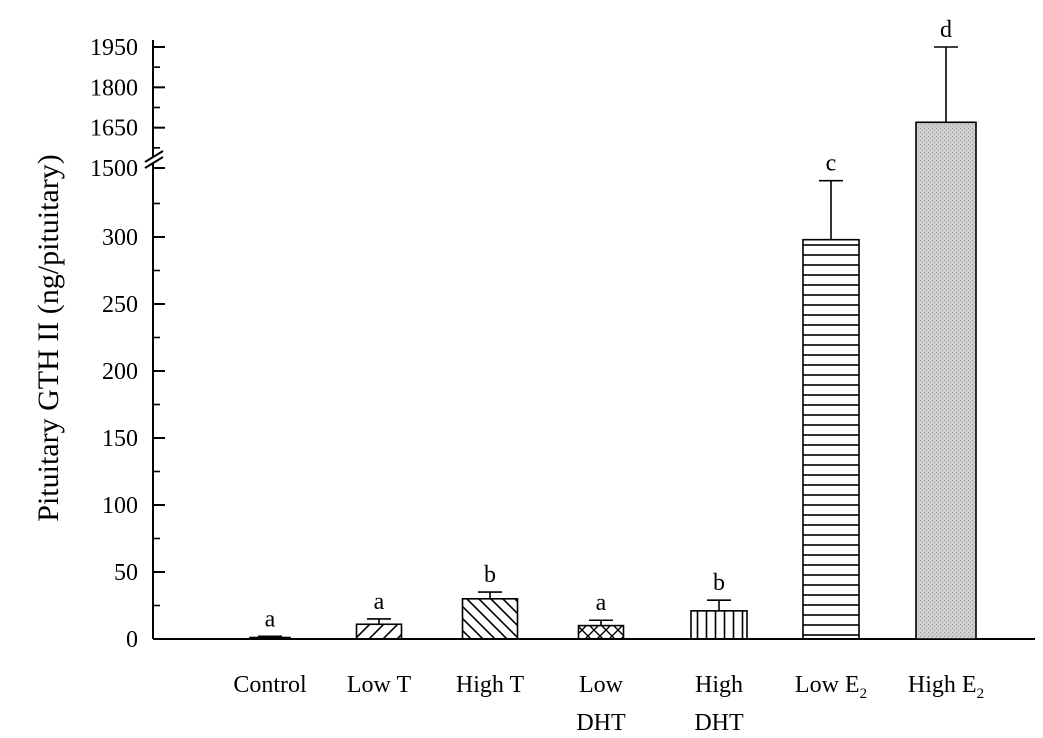  Describe the element at coordinates (159, 343) in the screenshot. I see `y-ticks` at that location.